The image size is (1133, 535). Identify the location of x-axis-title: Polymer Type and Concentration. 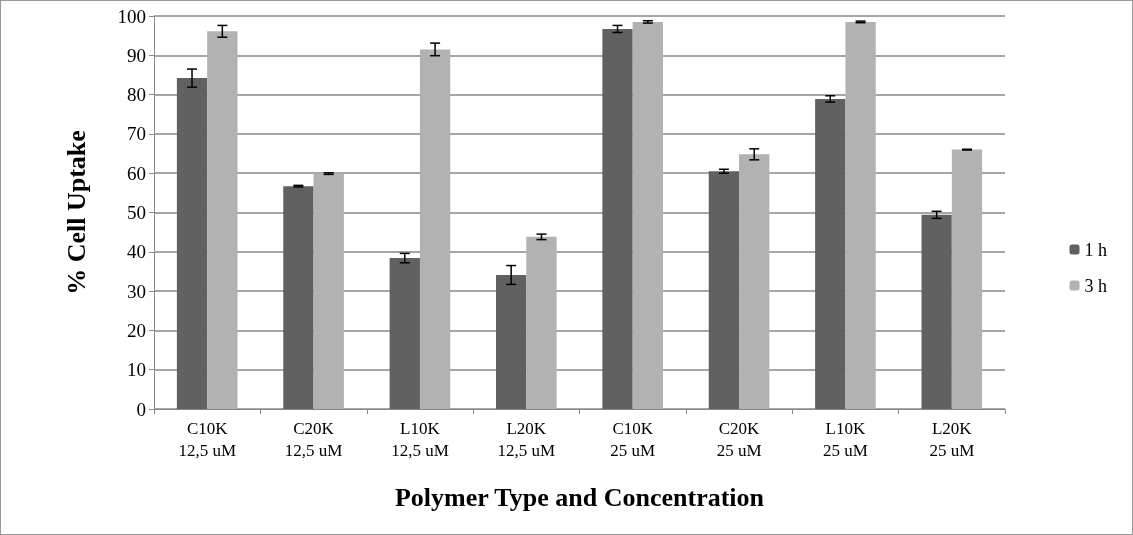
(579, 497).